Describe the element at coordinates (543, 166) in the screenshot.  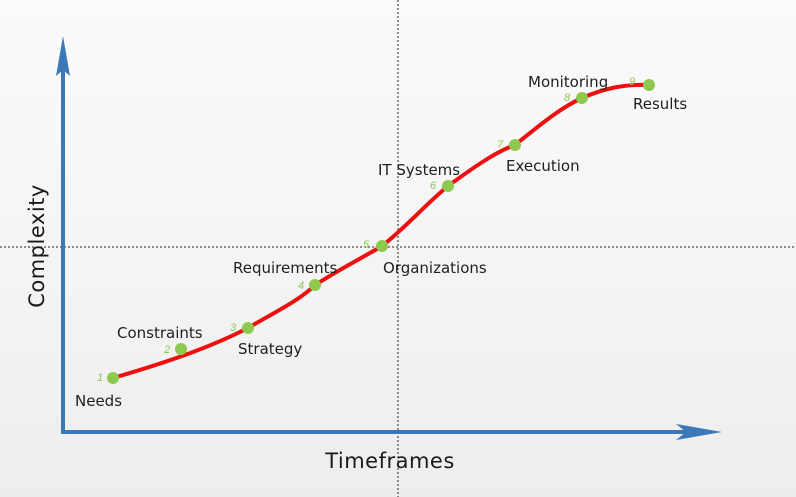
I see `stage-label-7: Execution` at that location.